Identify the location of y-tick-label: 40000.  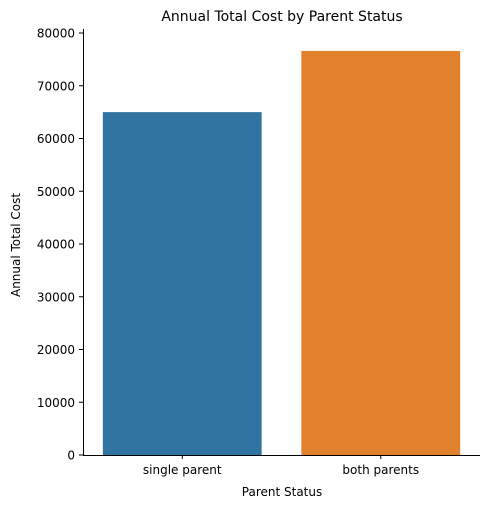
(56, 245).